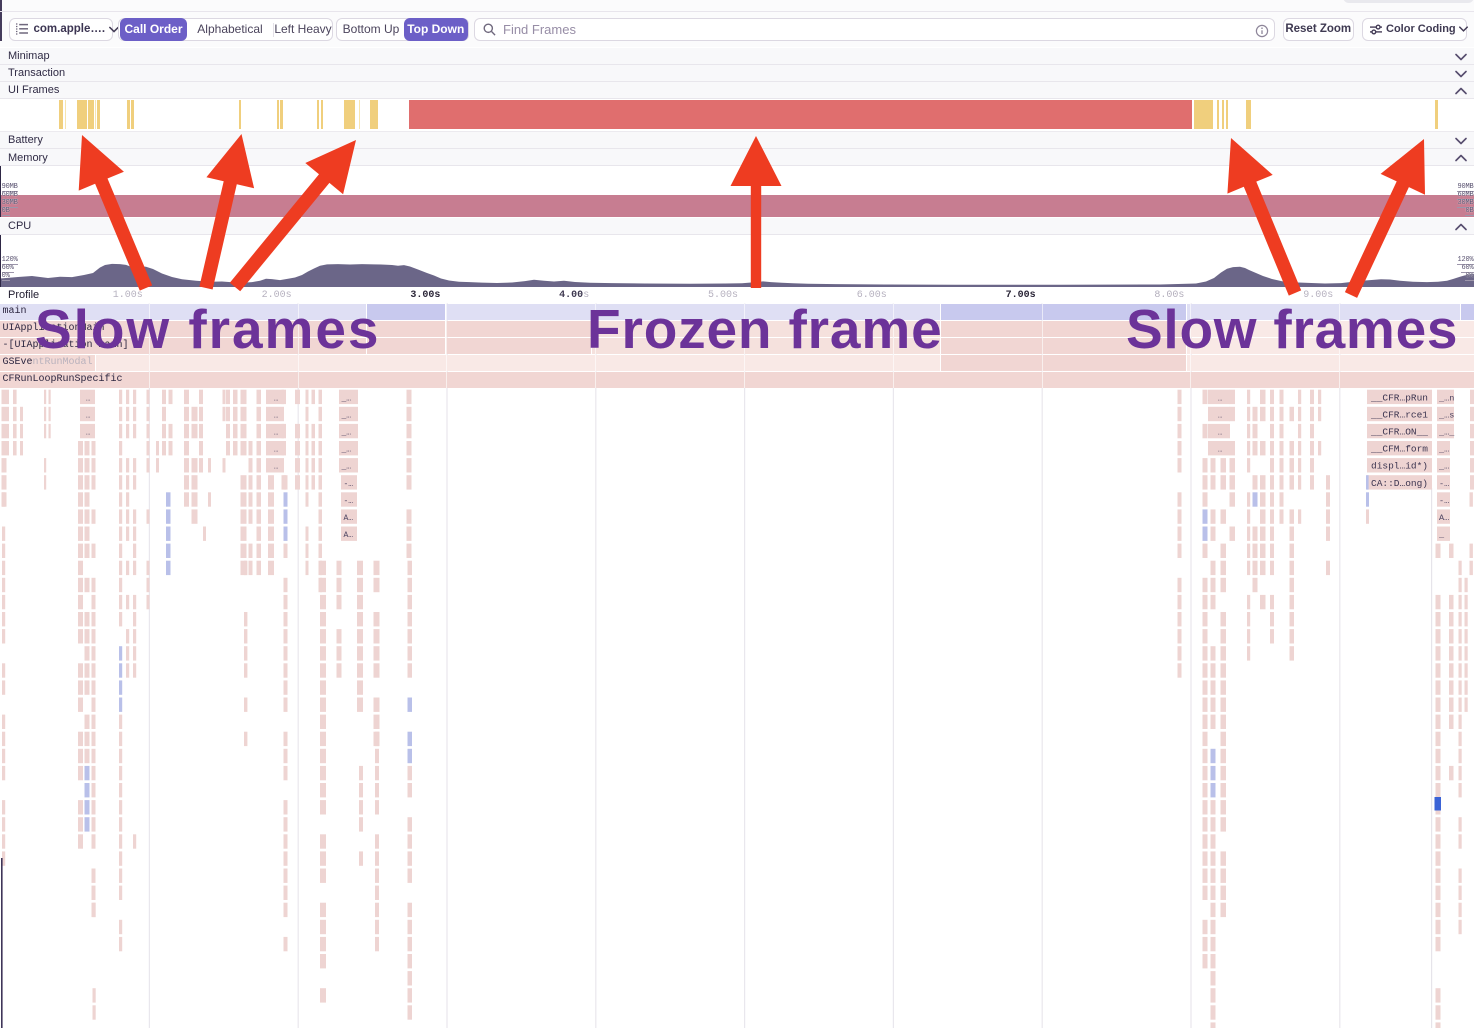 The height and width of the screenshot is (1028, 1474). What do you see at coordinates (1399, 483) in the screenshot?
I see `svg-text: CA::D…ong)` at bounding box center [1399, 483].